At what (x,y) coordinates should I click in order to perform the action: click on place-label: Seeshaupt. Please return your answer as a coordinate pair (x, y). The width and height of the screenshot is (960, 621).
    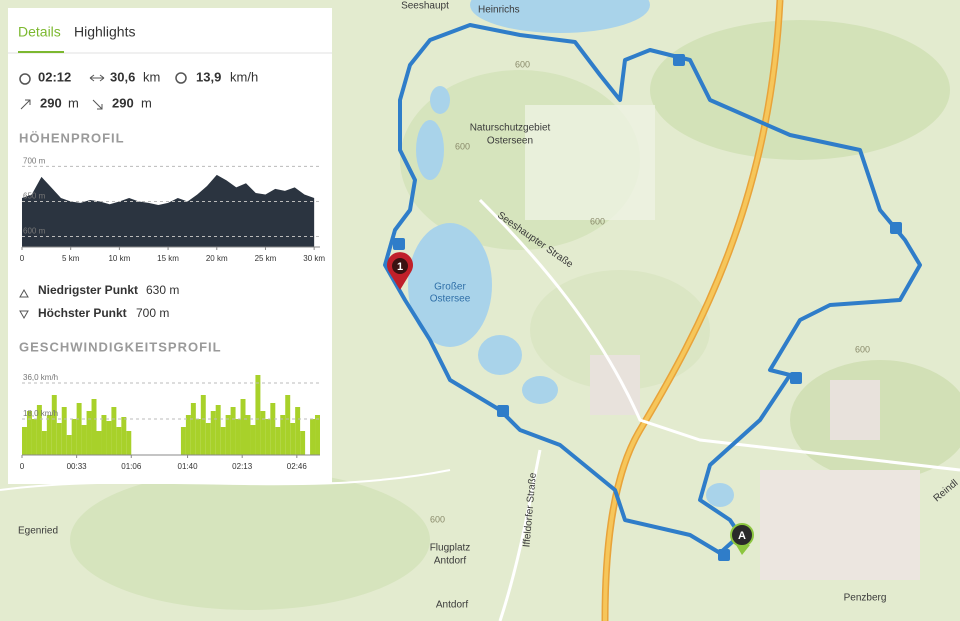
    Looking at the image, I should click on (425, 6).